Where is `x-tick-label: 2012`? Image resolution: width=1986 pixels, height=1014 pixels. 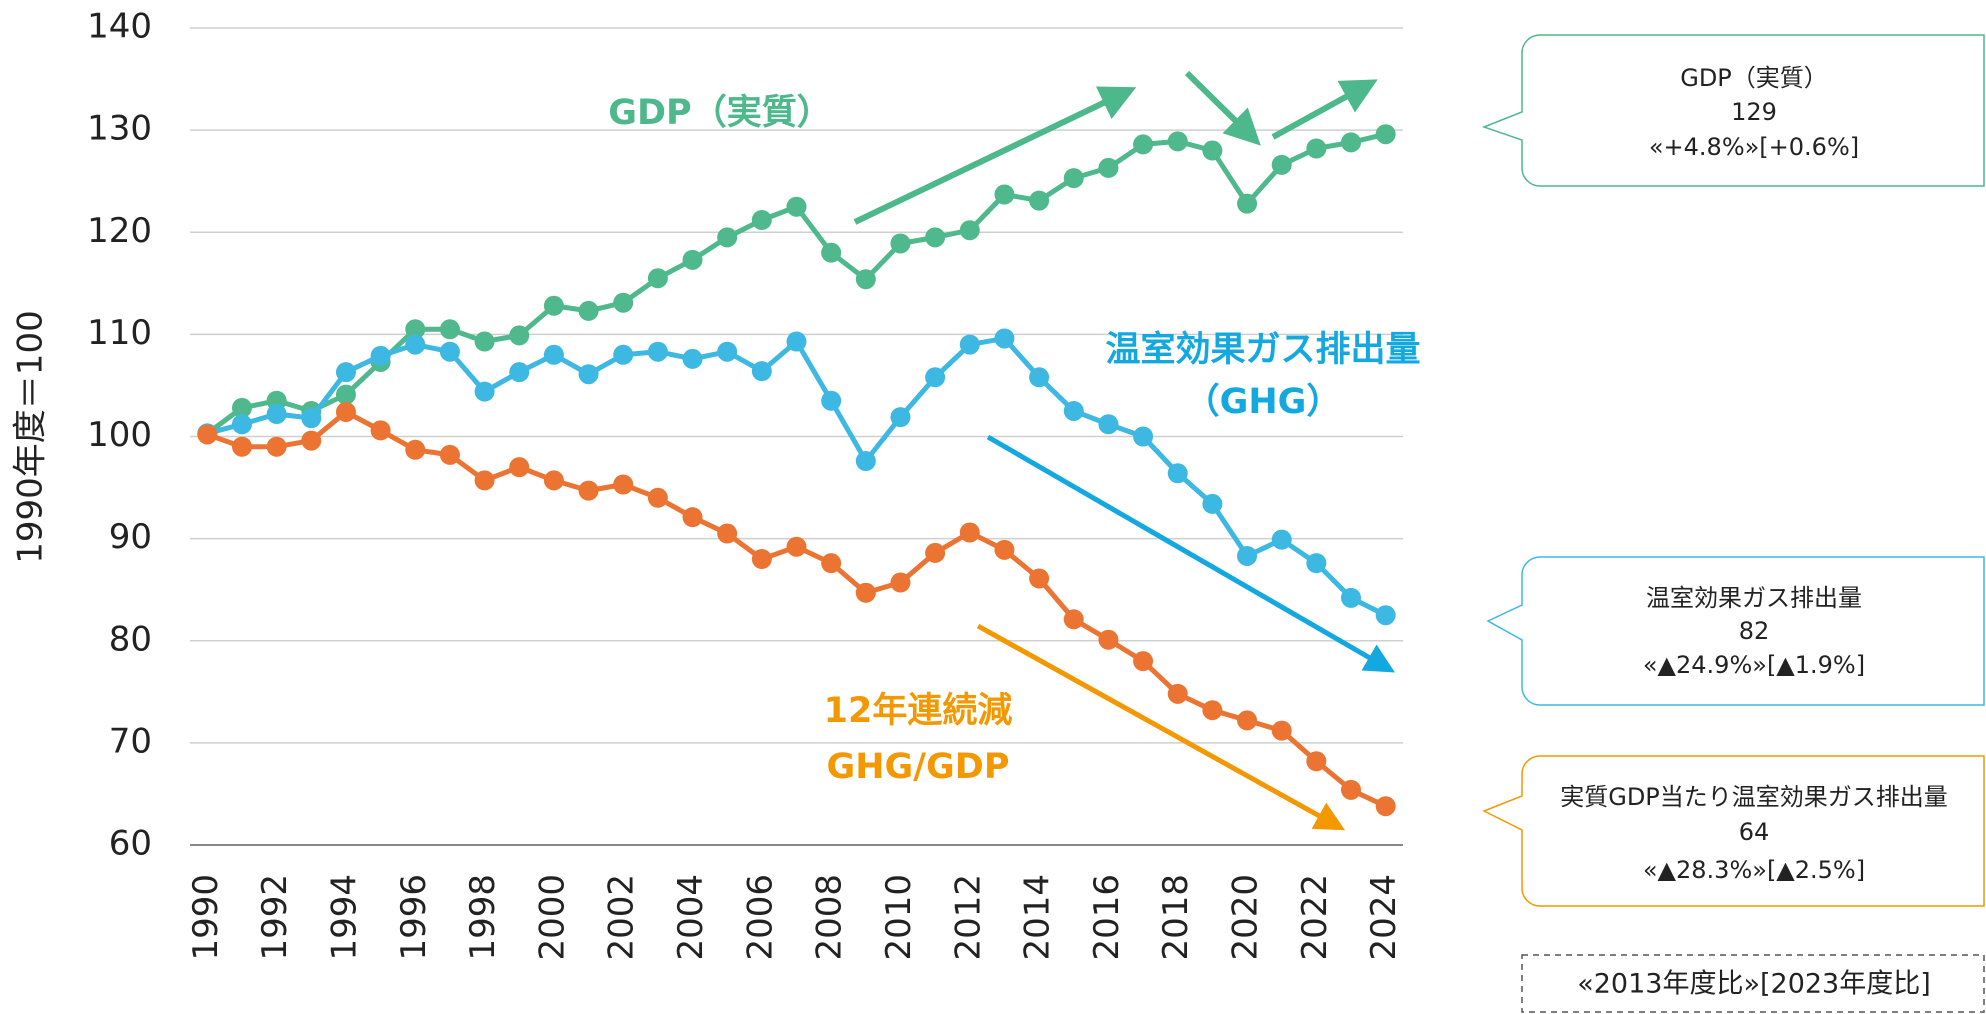
x-tick-label: 2012 is located at coordinates (968, 917).